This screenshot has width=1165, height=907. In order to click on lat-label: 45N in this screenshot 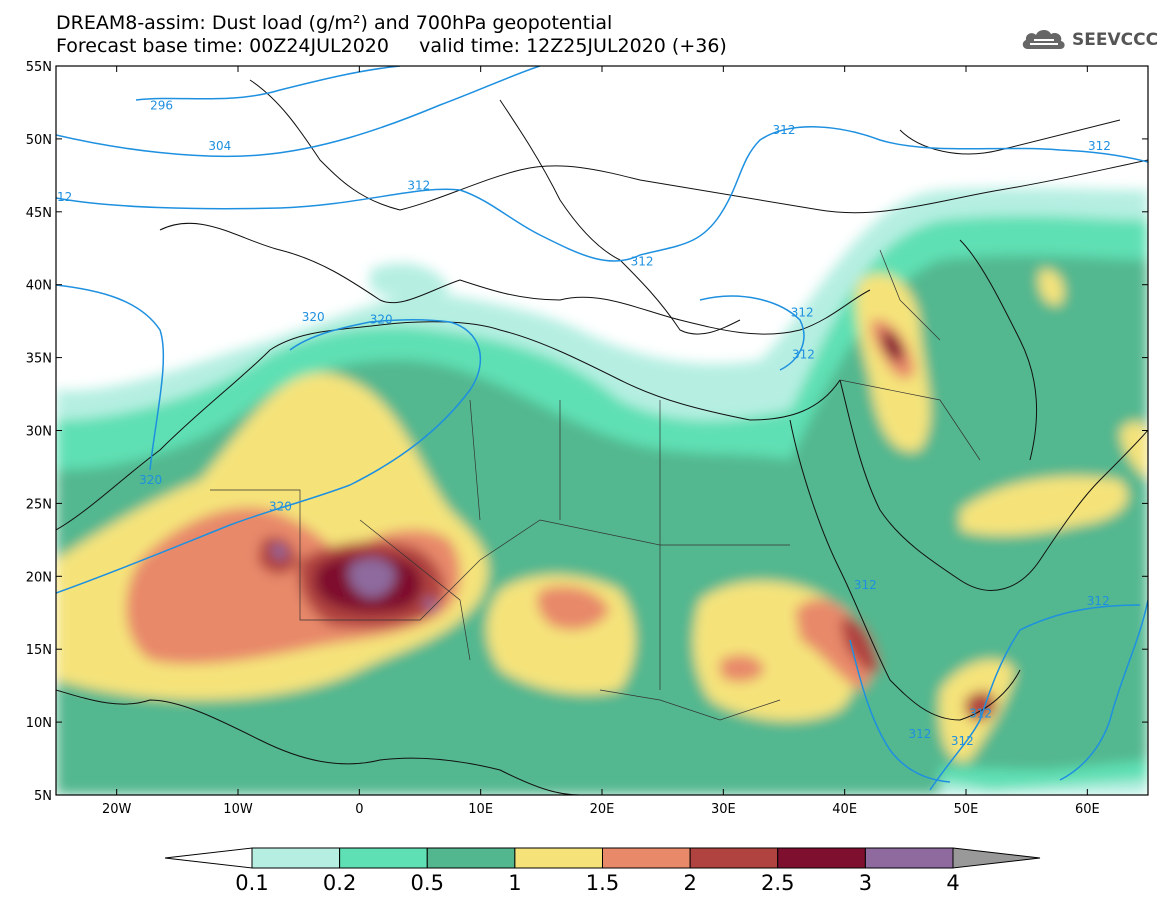, I will do `click(39, 213)`.